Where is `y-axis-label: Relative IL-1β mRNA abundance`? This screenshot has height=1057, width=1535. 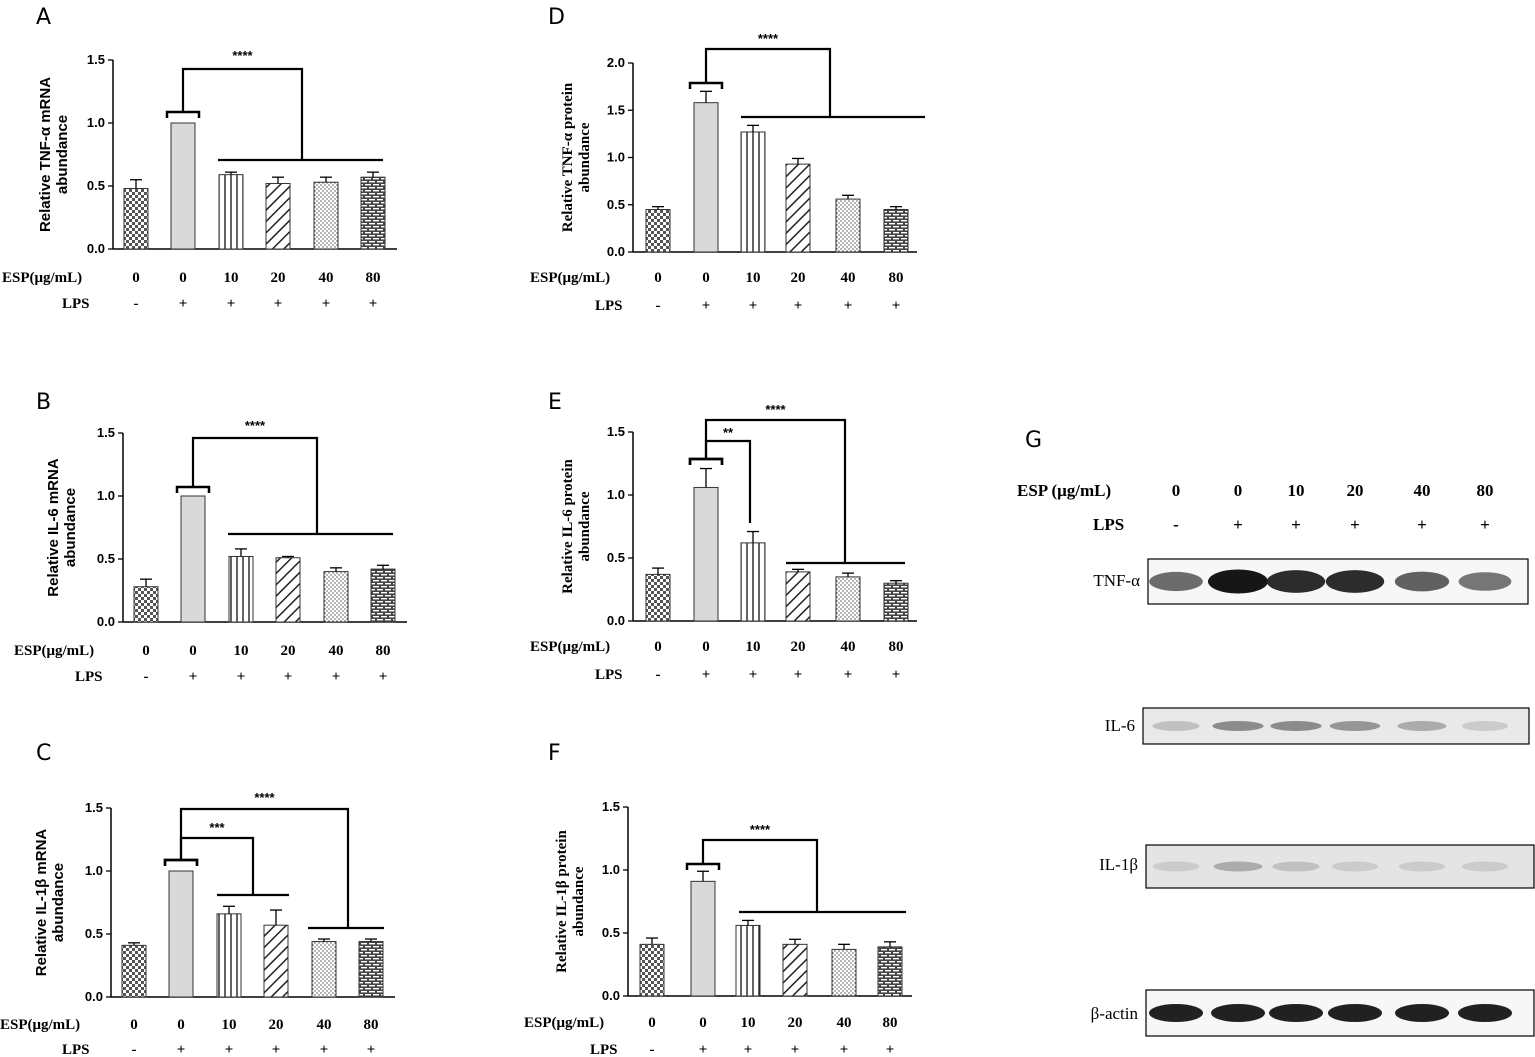
y-axis-label: Relative IL-1β mRNA abundance is located at coordinates (50, 903).